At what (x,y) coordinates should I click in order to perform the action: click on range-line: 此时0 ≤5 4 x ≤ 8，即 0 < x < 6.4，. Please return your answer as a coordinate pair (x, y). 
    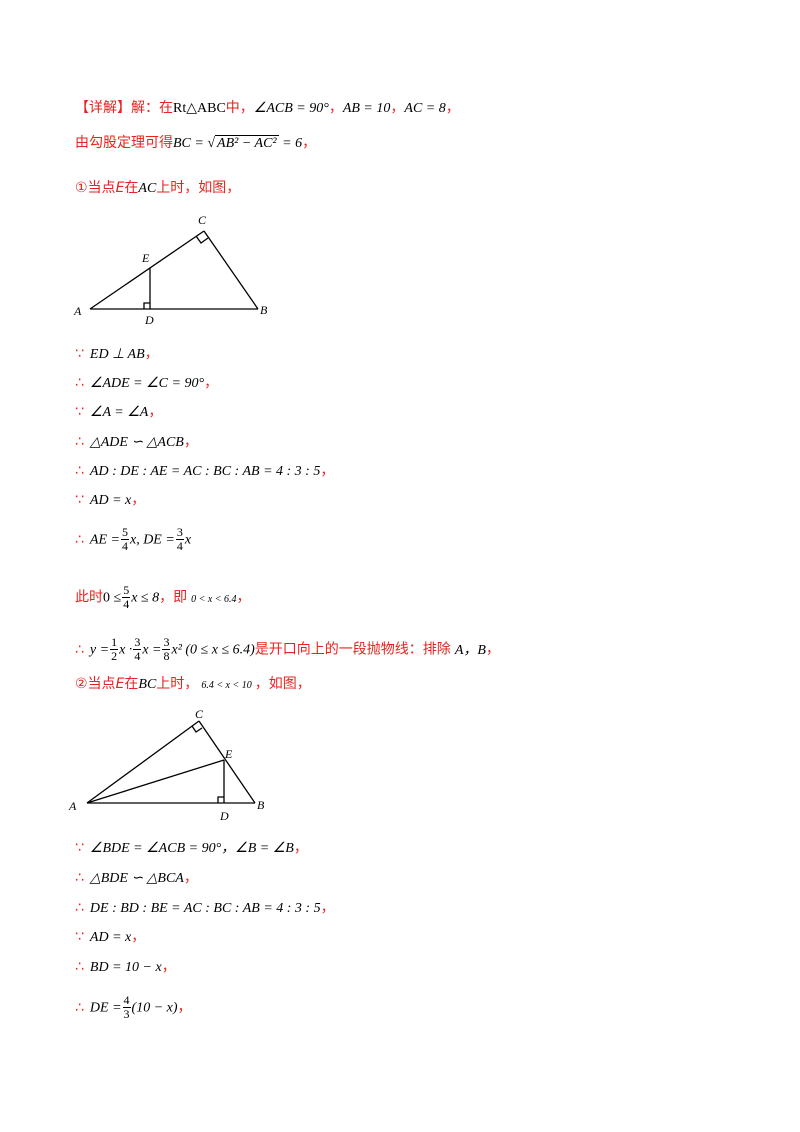
    Looking at the image, I should click on (163, 597).